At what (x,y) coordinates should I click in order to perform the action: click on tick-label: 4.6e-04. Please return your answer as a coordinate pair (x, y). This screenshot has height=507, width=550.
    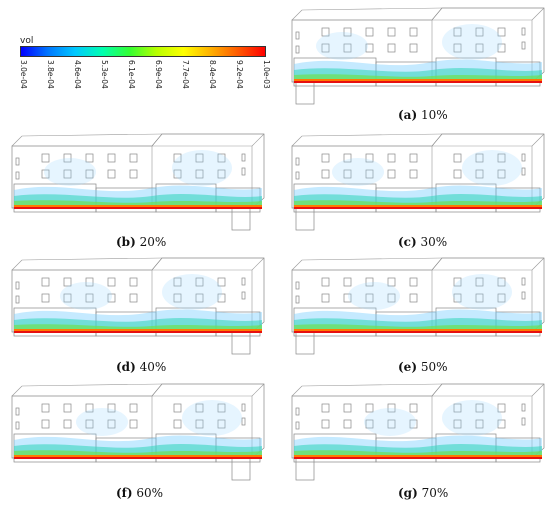
    Looking at the image, I should click on (77, 74).